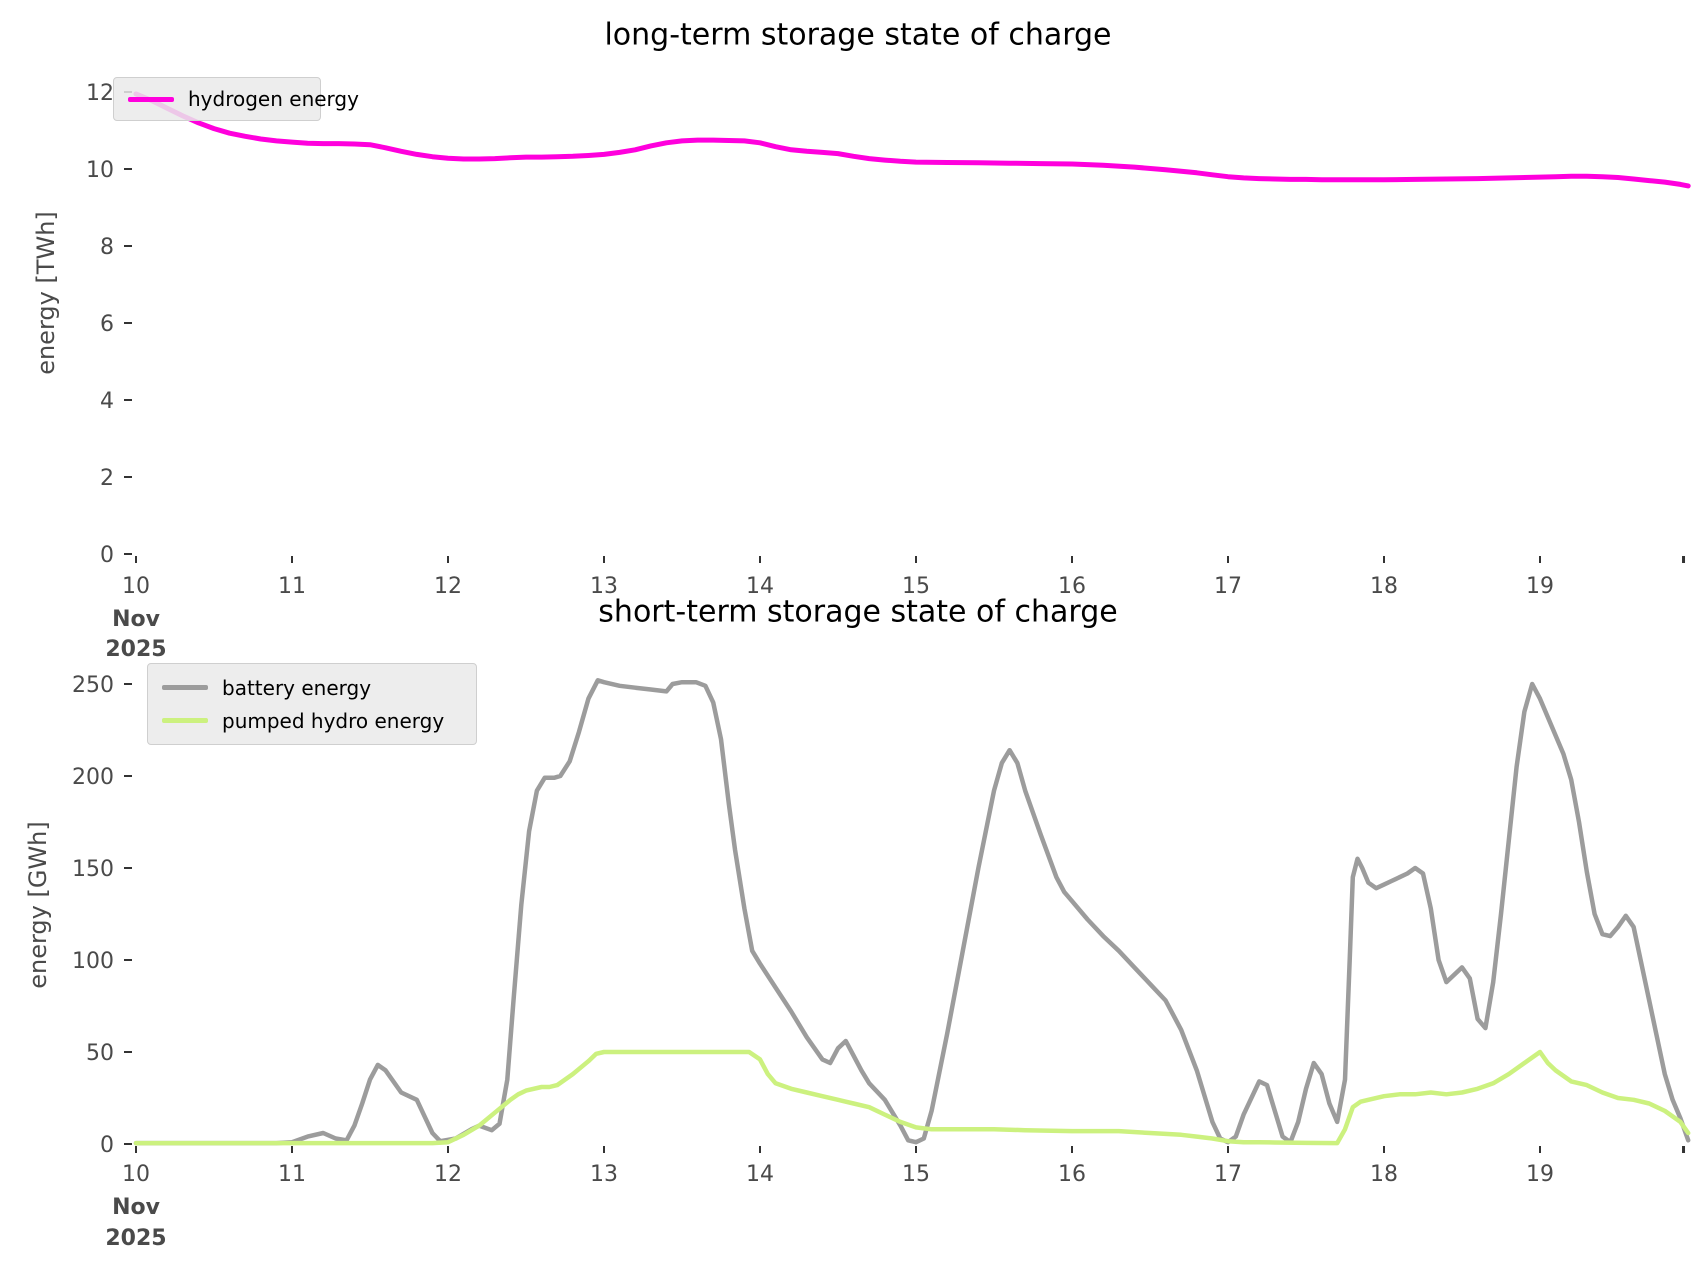 Image resolution: width=1706 pixels, height=1277 pixels. I want to click on y-tick-label: 4, so click(107, 401).